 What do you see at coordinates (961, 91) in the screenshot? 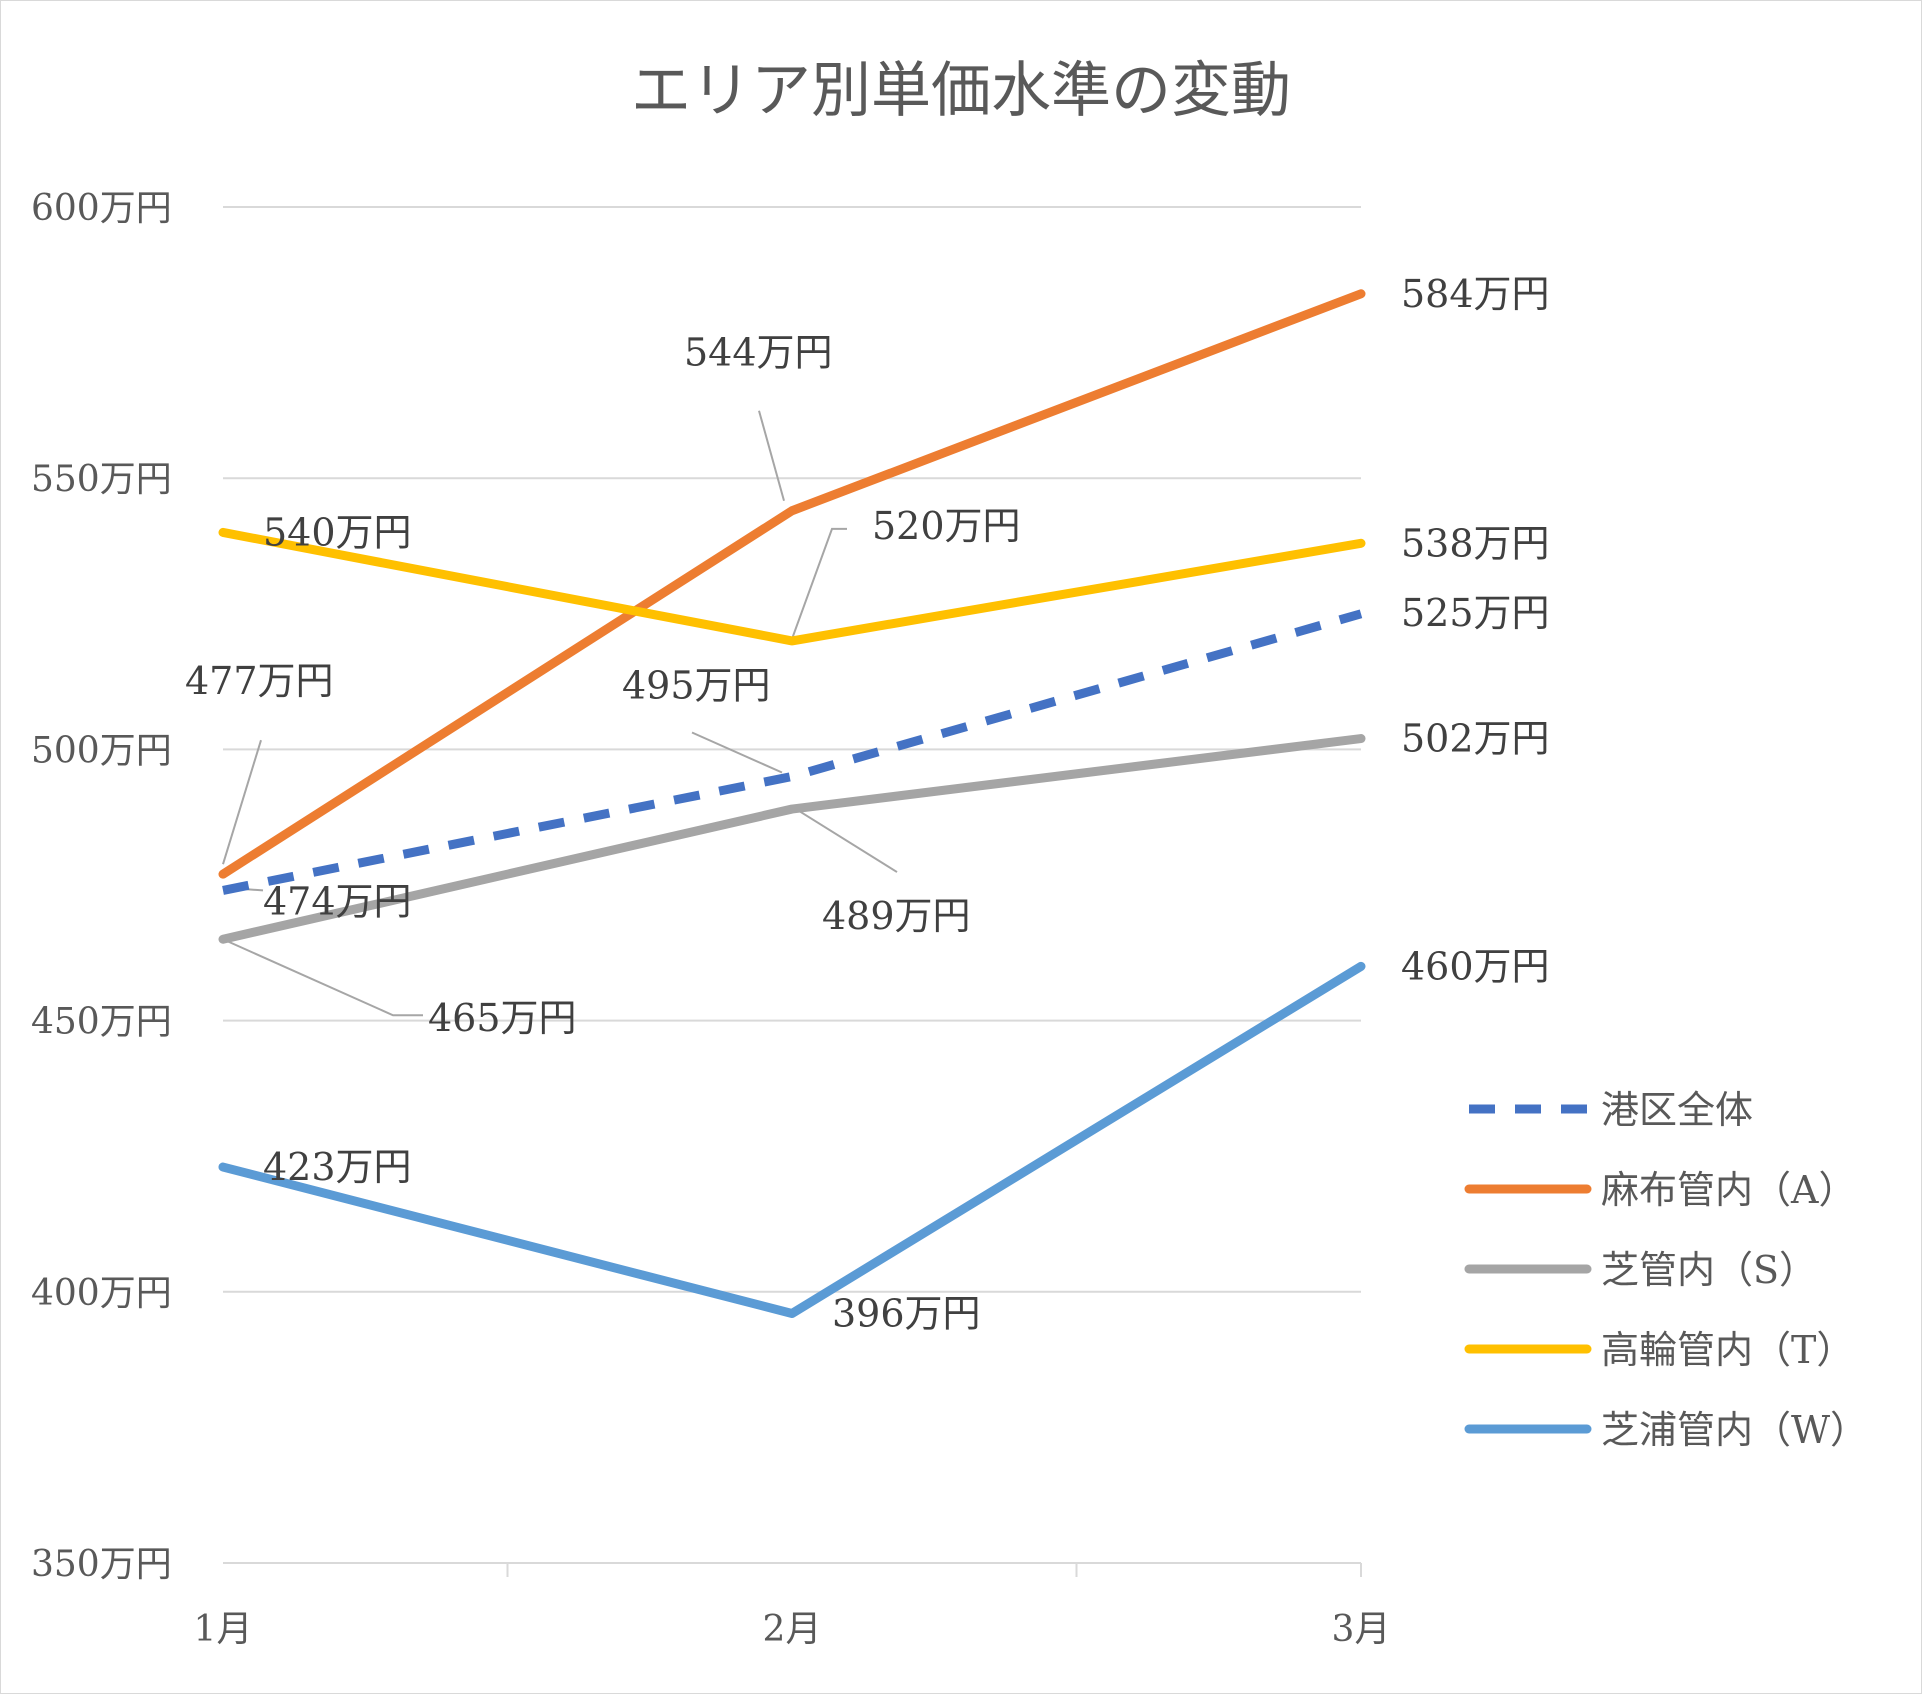
I see `chart-title: エリア別単価水準の変動` at bounding box center [961, 91].